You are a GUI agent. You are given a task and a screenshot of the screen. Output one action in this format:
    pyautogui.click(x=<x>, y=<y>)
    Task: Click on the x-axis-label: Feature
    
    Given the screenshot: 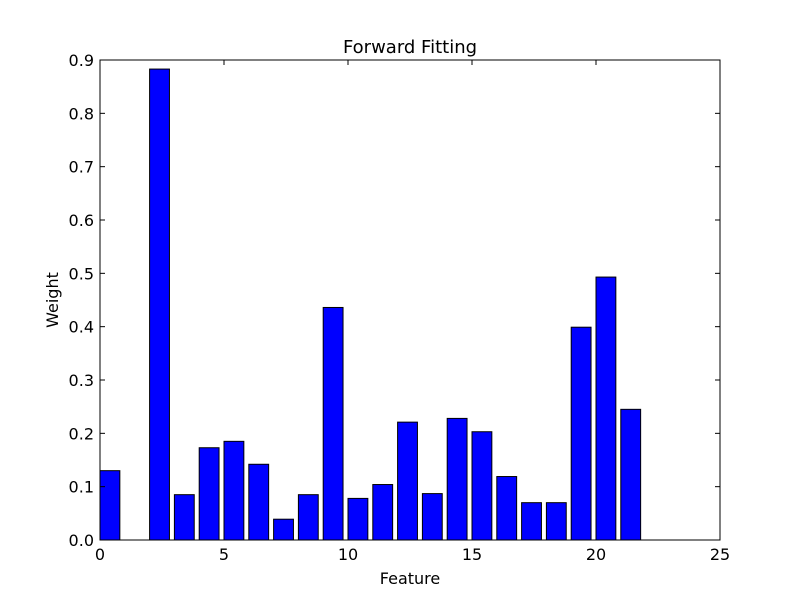 What is the action you would take?
    pyautogui.click(x=410, y=578)
    